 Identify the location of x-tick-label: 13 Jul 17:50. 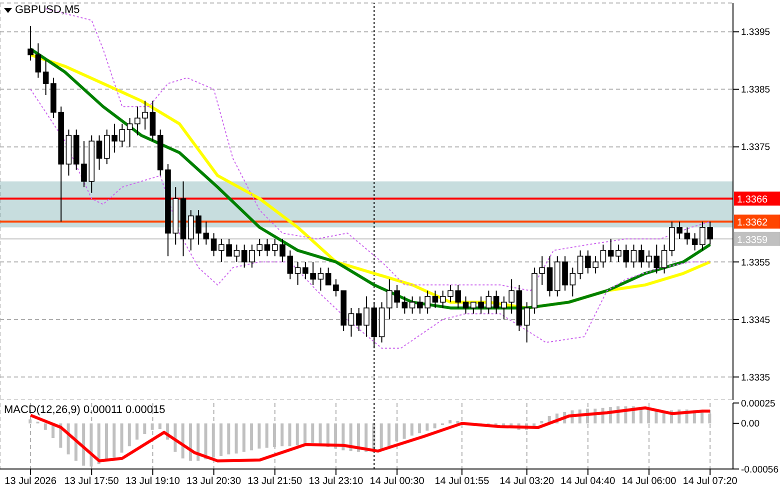
(92, 482).